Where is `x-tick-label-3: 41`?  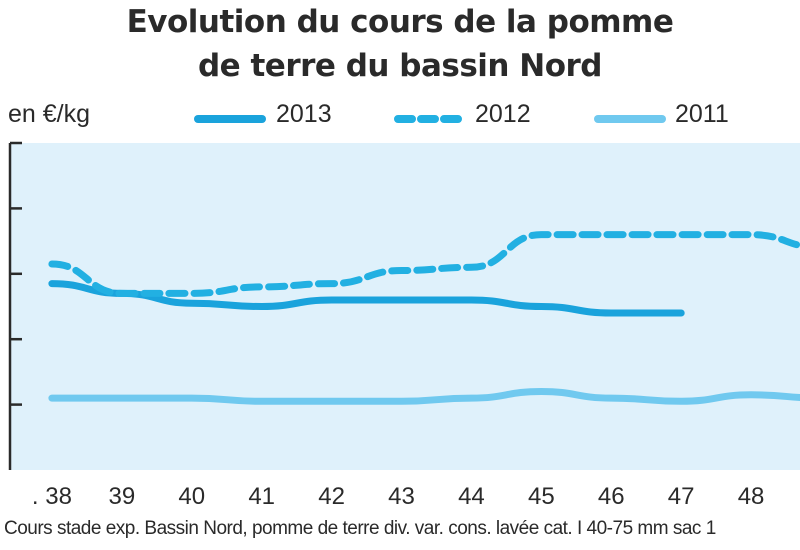
x-tick-label-3: 41 is located at coordinates (261, 496).